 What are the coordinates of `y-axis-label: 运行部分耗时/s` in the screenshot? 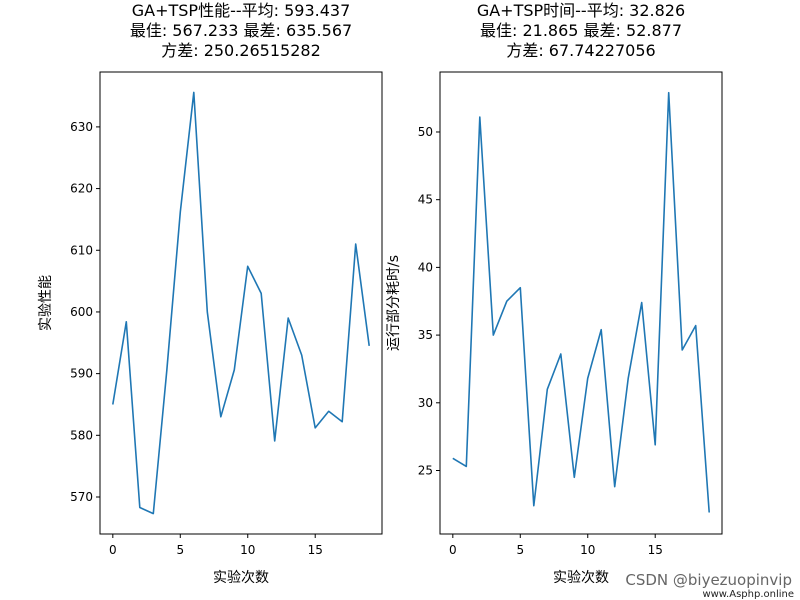 It's located at (394, 303).